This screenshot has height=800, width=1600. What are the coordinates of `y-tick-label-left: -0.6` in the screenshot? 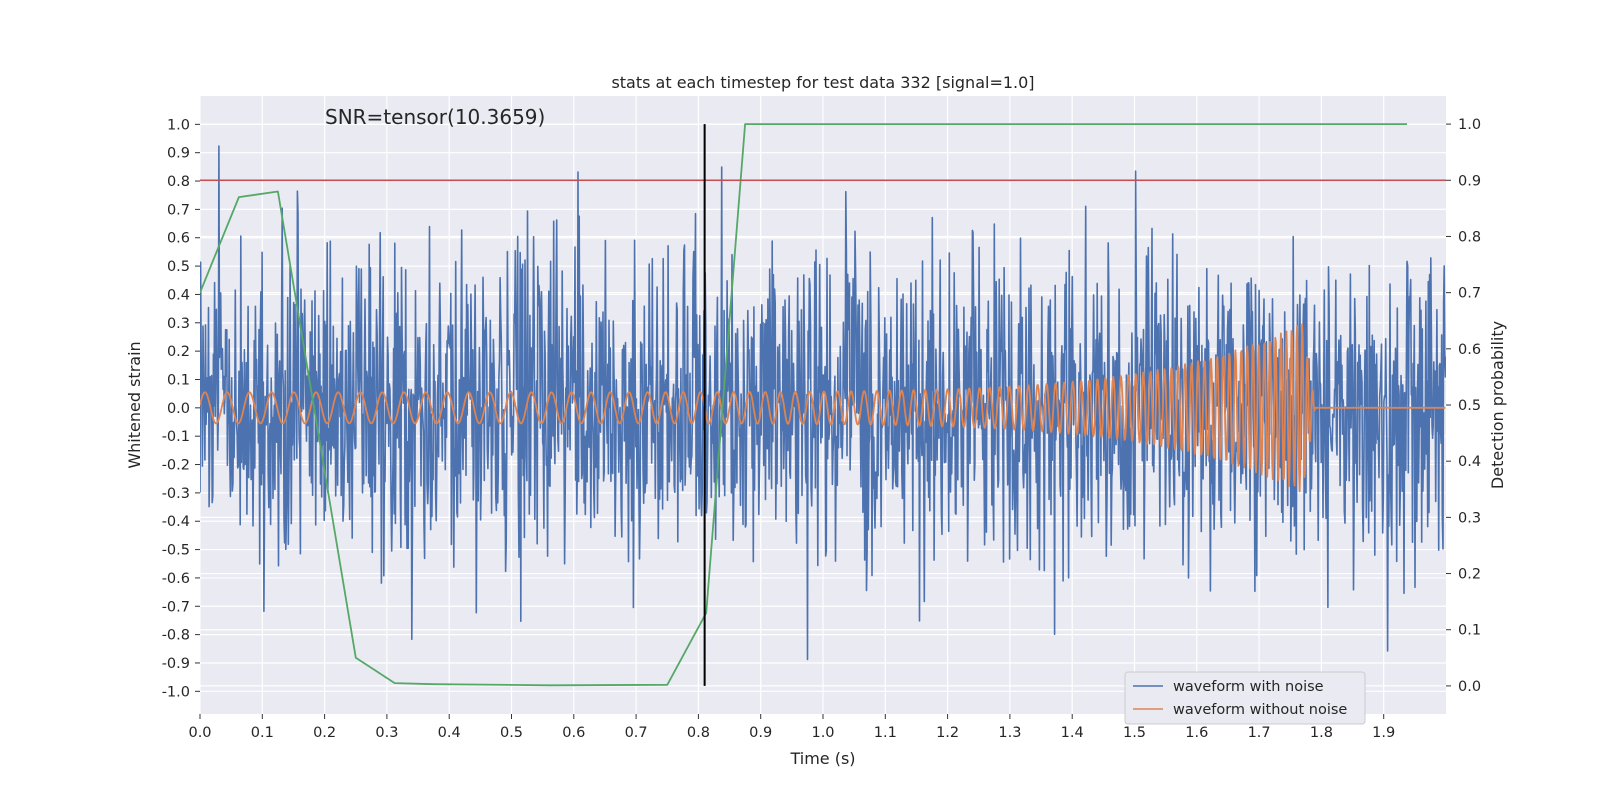 It's located at (176, 579).